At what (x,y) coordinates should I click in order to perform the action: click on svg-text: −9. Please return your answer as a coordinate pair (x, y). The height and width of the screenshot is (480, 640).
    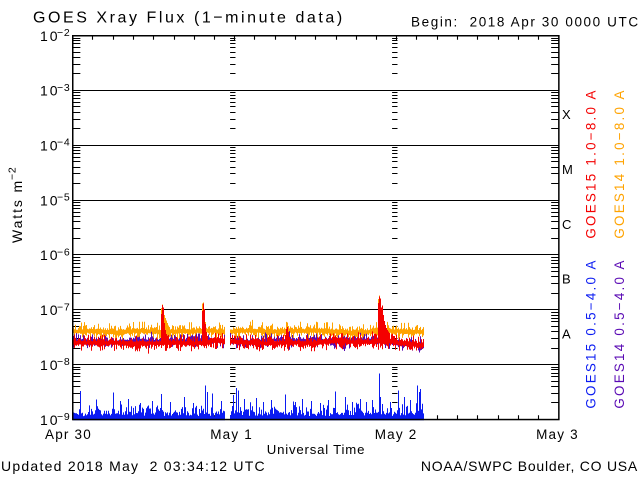
    Looking at the image, I should click on (64, 417).